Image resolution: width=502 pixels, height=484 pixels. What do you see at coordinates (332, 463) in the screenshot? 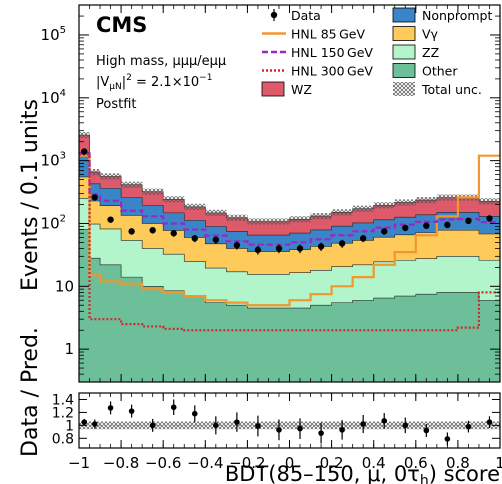
I see `x-tick-label: 0.2` at bounding box center [332, 463].